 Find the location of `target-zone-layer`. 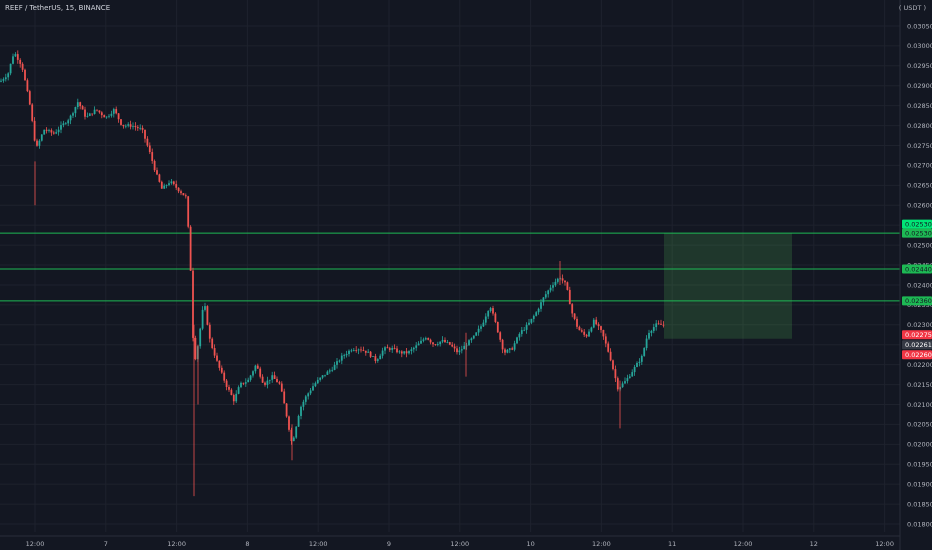

target-zone-layer is located at coordinates (728, 286).